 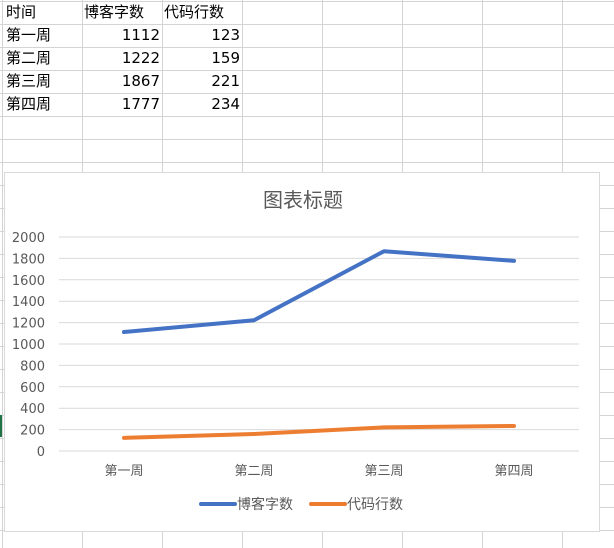 I want to click on y-tick-label: 600, so click(x=32, y=388).